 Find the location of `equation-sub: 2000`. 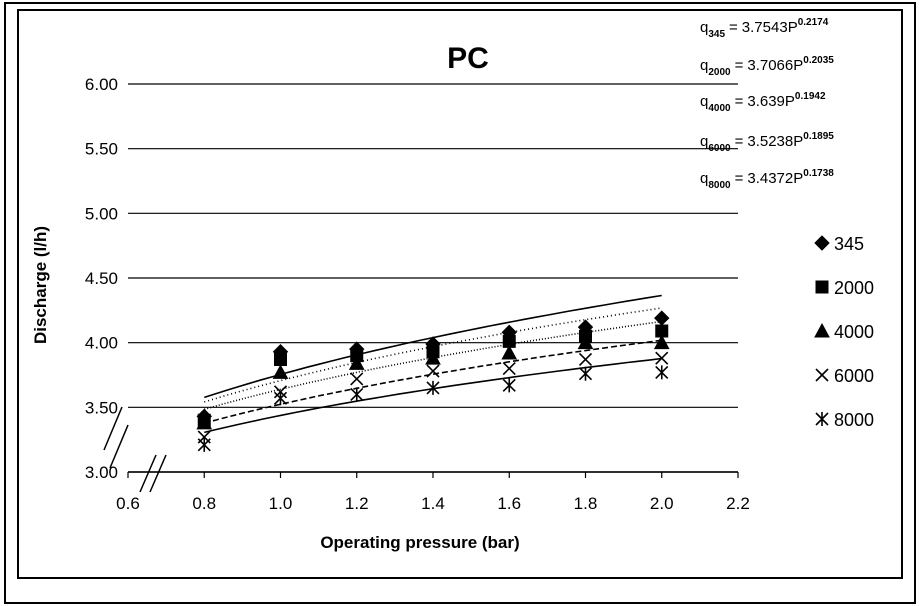

equation-sub: 2000 is located at coordinates (719, 72).